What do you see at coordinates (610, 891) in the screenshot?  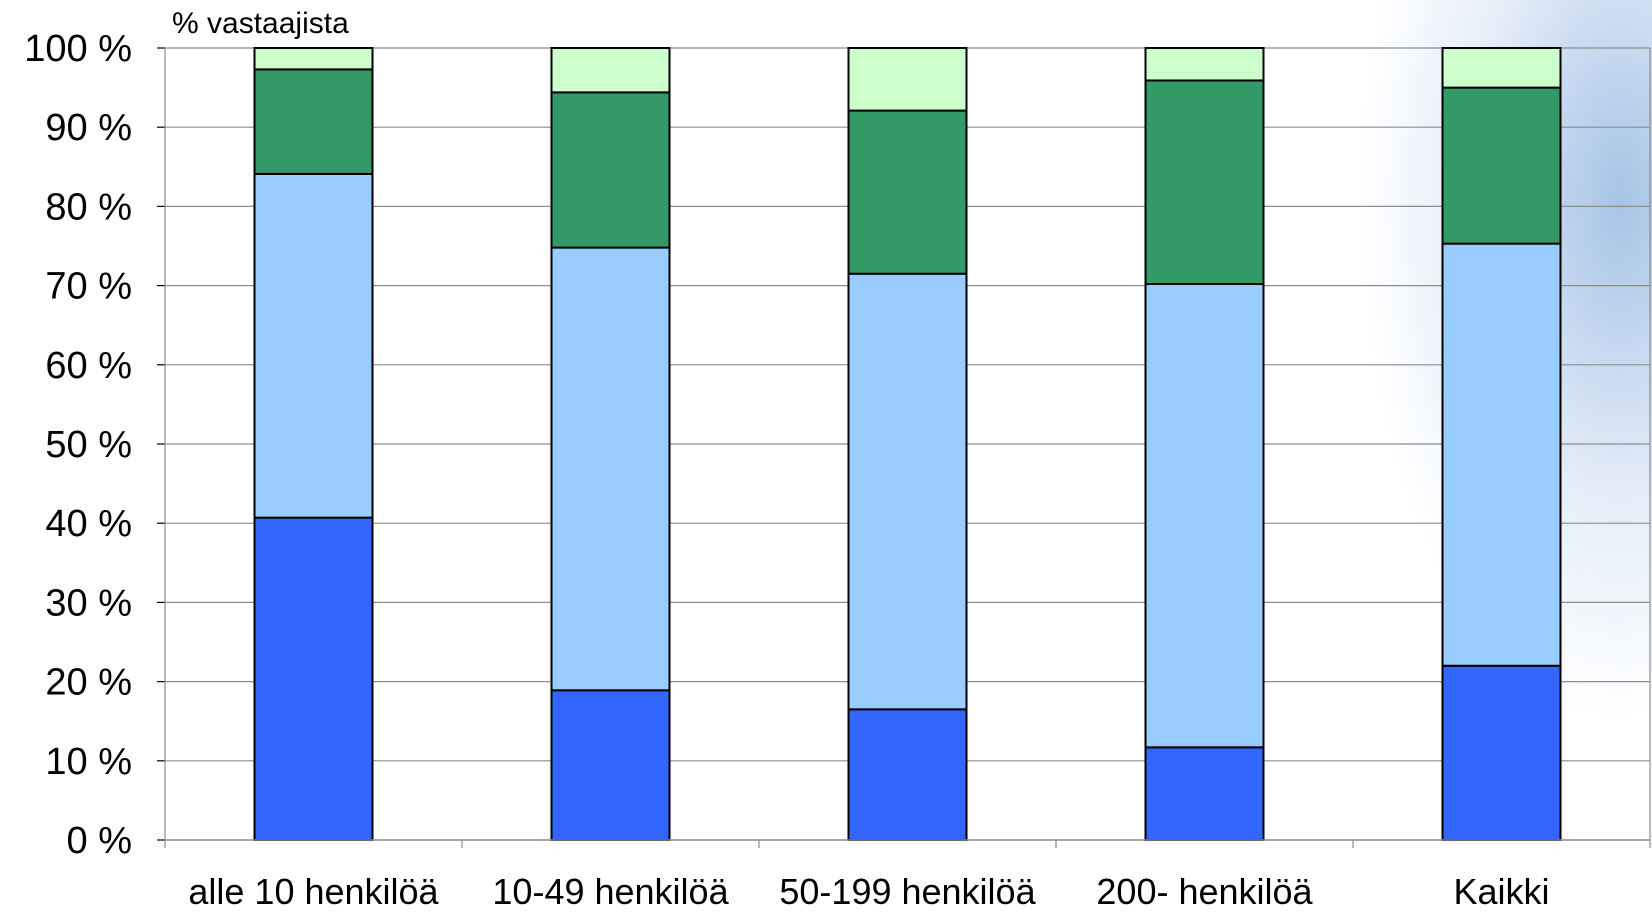 I see `x-category-label: 10-49 henkilöä` at bounding box center [610, 891].